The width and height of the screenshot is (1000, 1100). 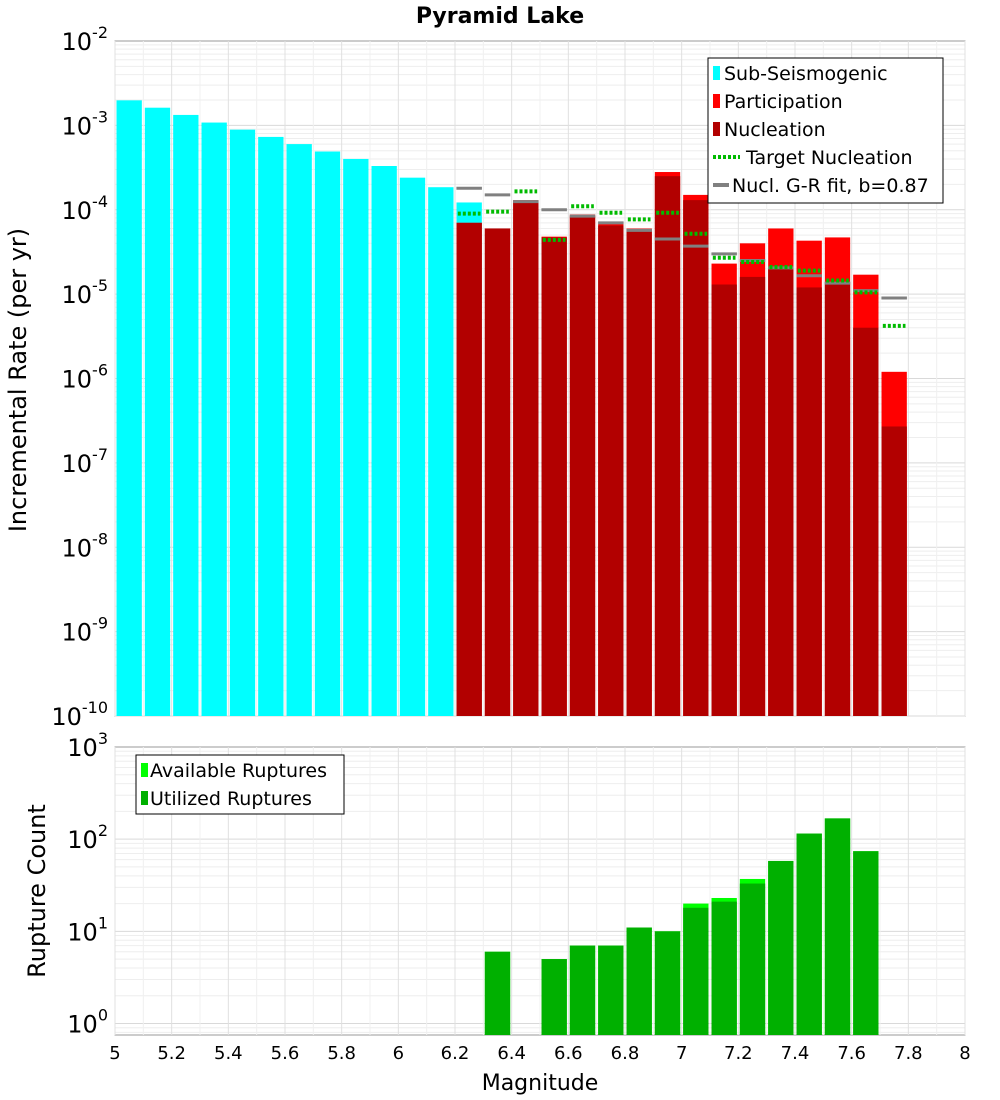 What do you see at coordinates (625, 1053) in the screenshot?
I see `x-tick-label: 6.8` at bounding box center [625, 1053].